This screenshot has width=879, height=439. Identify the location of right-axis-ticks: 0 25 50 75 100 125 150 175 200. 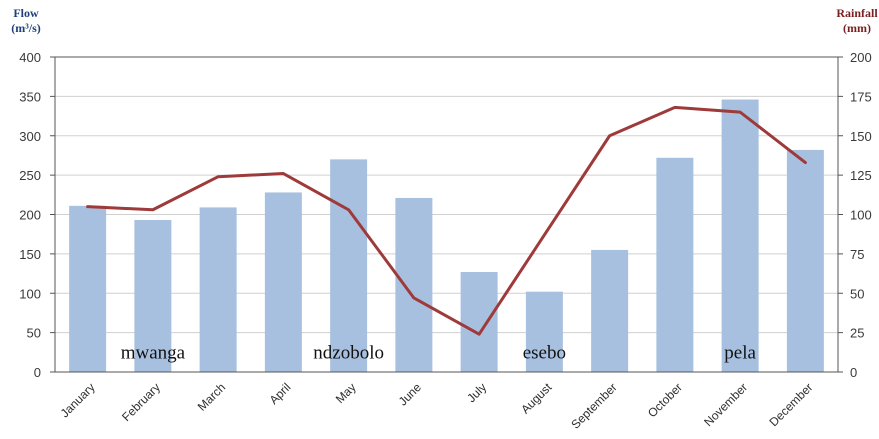
(855, 215).